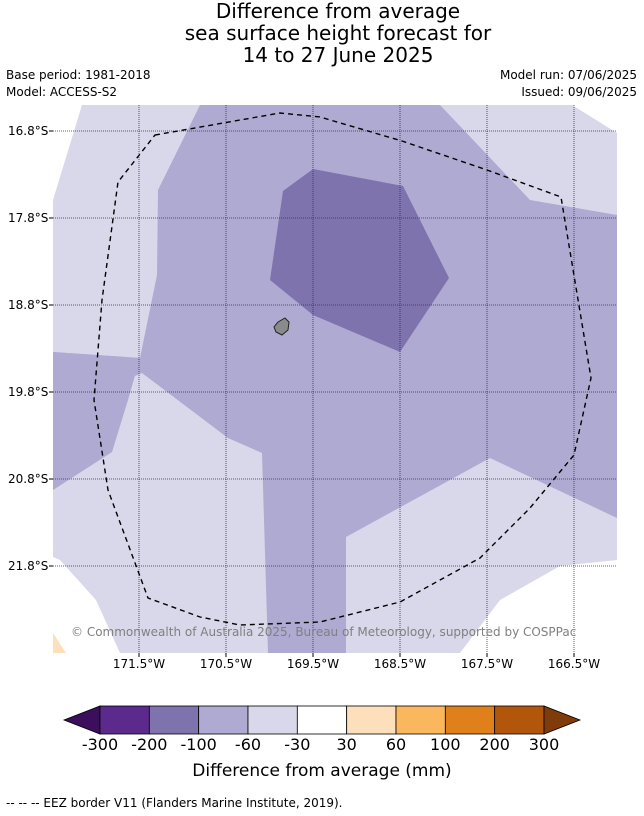 This screenshot has width=644, height=816. What do you see at coordinates (538, 606) in the screenshot?
I see `white-zone-bottom-right` at bounding box center [538, 606].